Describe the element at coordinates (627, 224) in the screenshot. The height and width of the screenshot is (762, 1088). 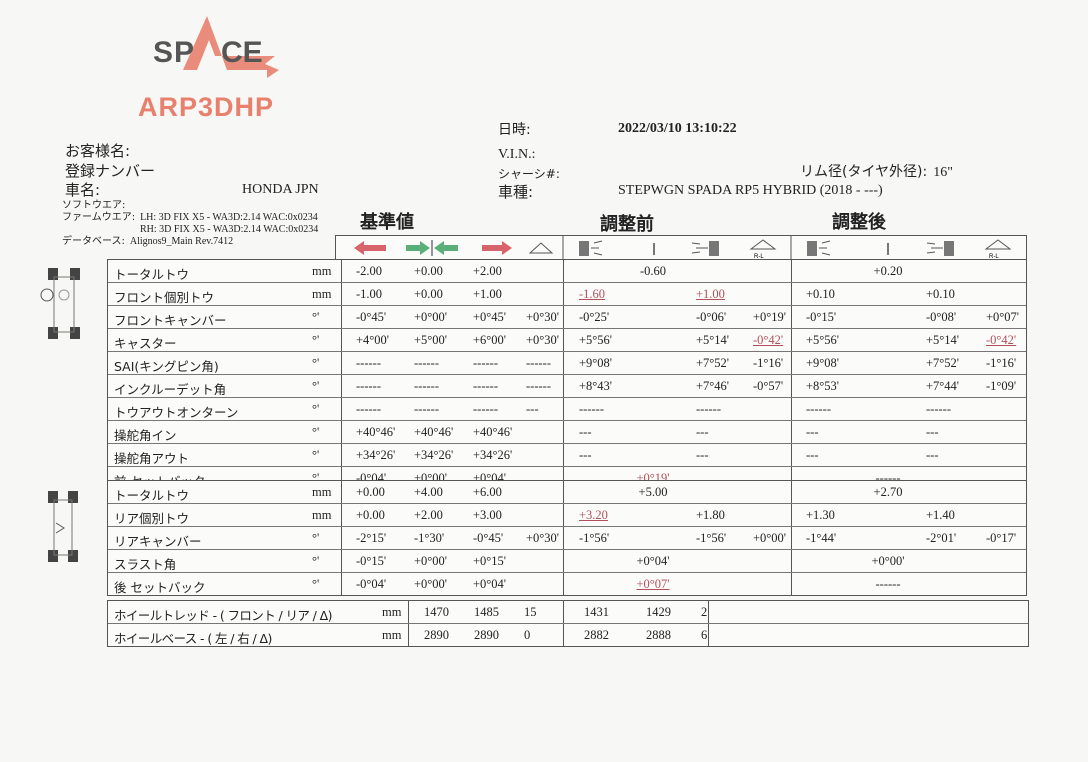
I see `before-heading: 調整前` at that location.